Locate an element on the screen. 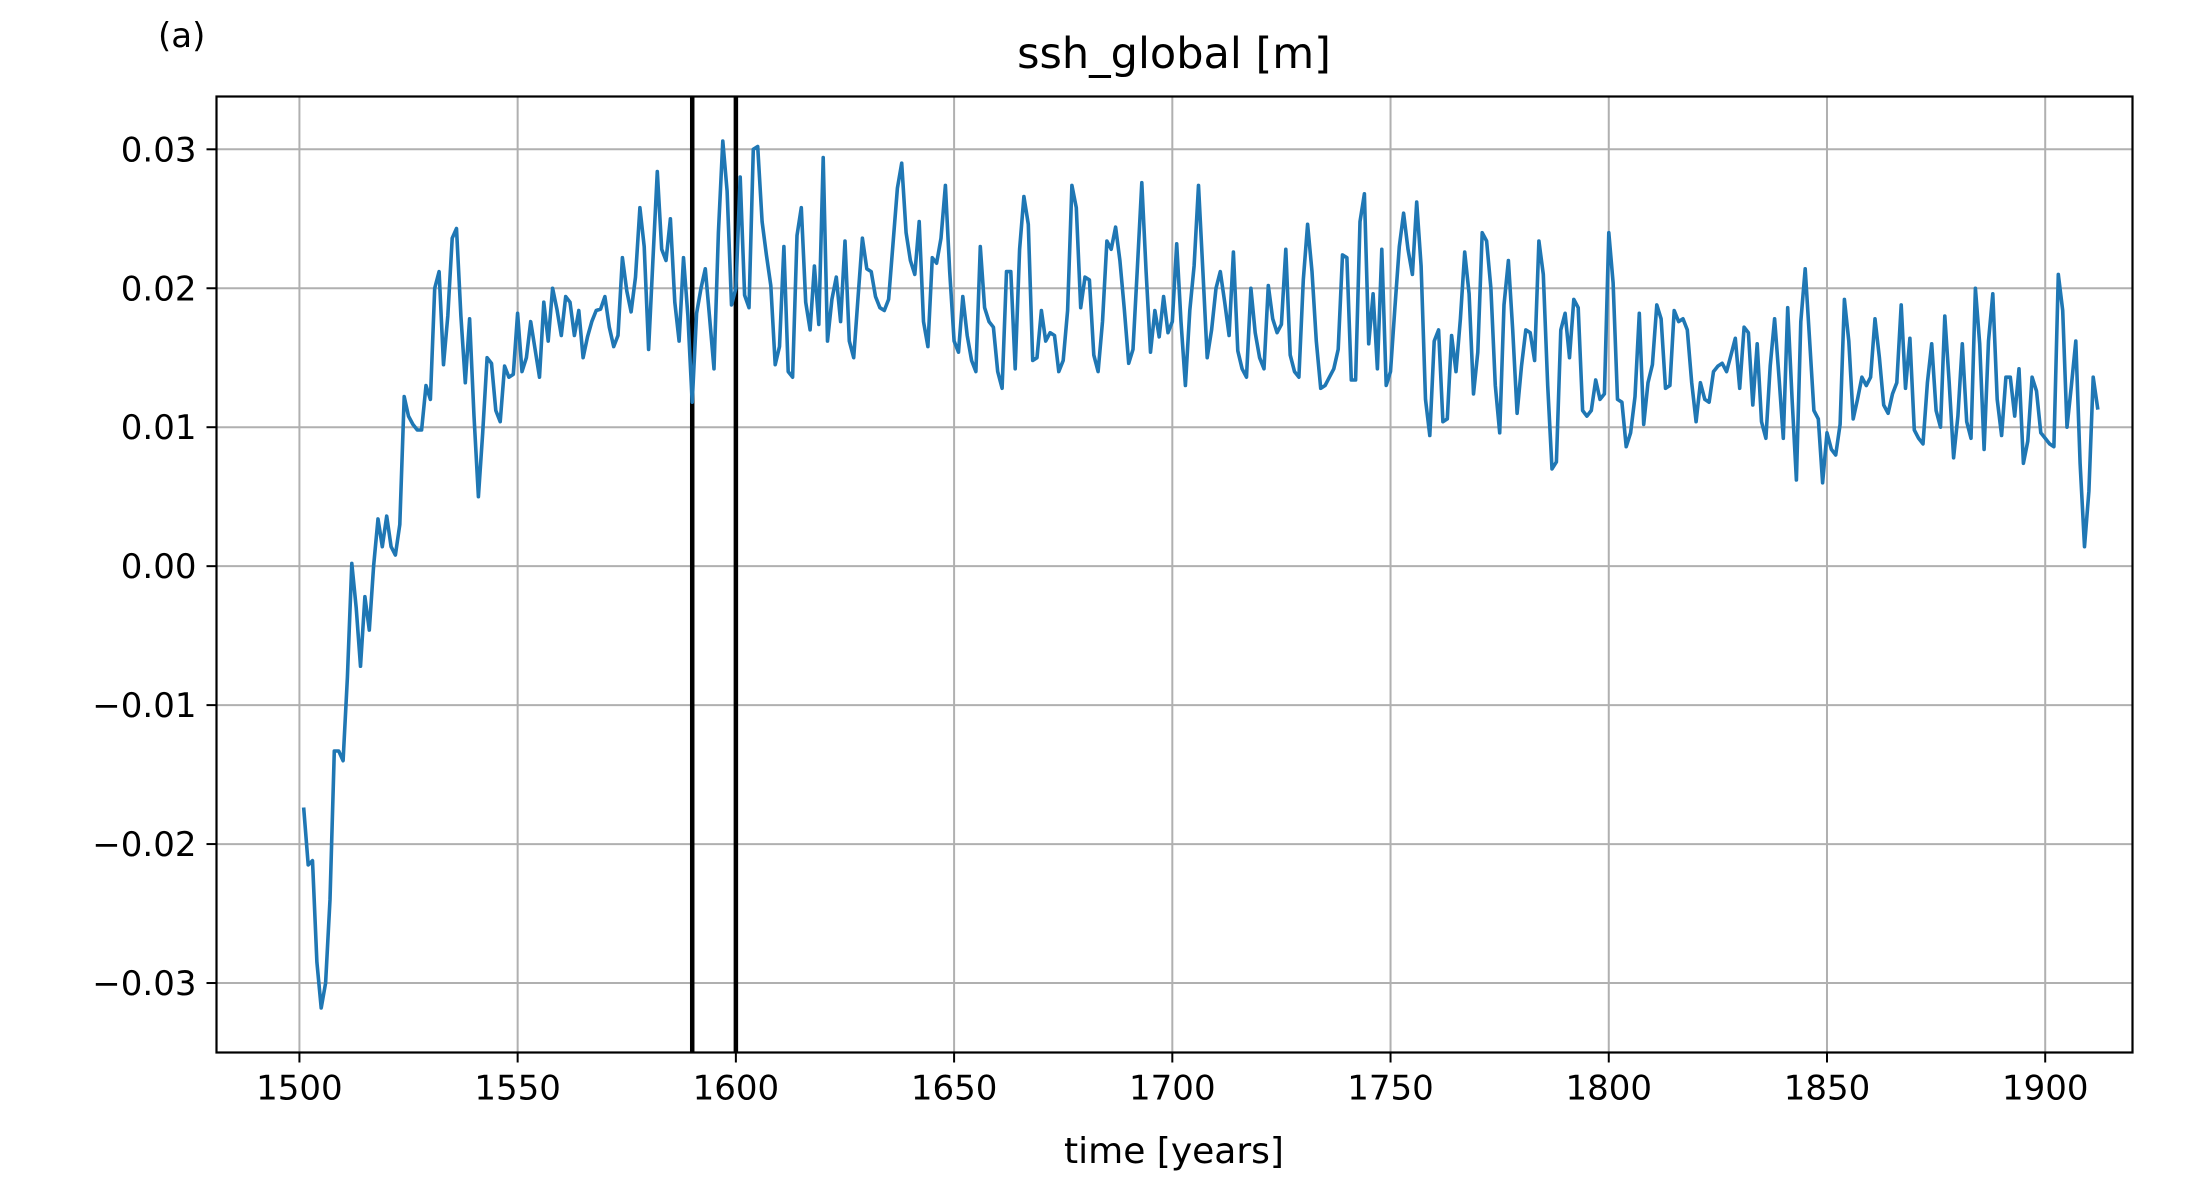 The width and height of the screenshot is (2196, 1181). x-tick-label: 1700 is located at coordinates (1172, 1089).